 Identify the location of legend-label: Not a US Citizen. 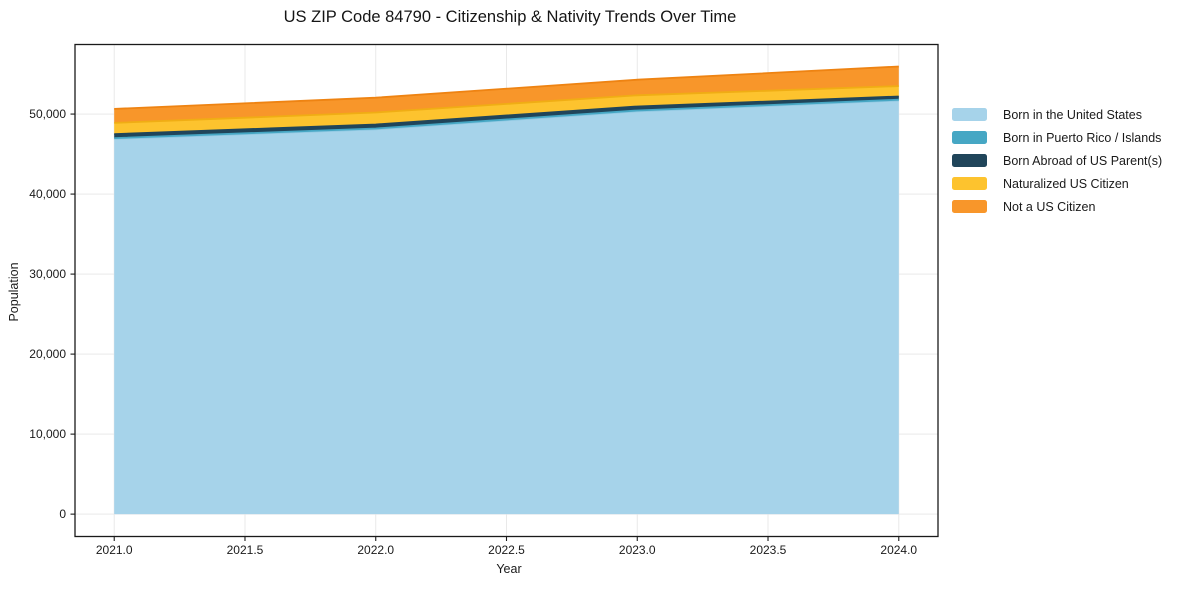
(1049, 206).